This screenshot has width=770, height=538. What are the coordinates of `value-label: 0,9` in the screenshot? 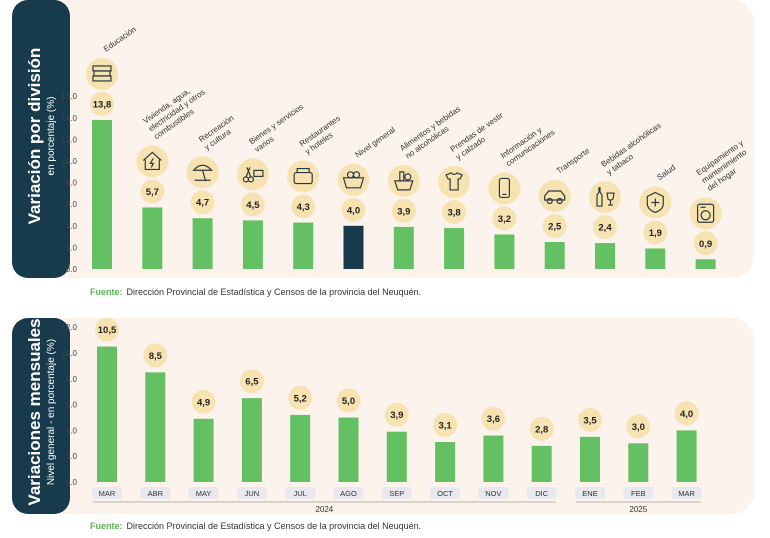 It's located at (705, 244).